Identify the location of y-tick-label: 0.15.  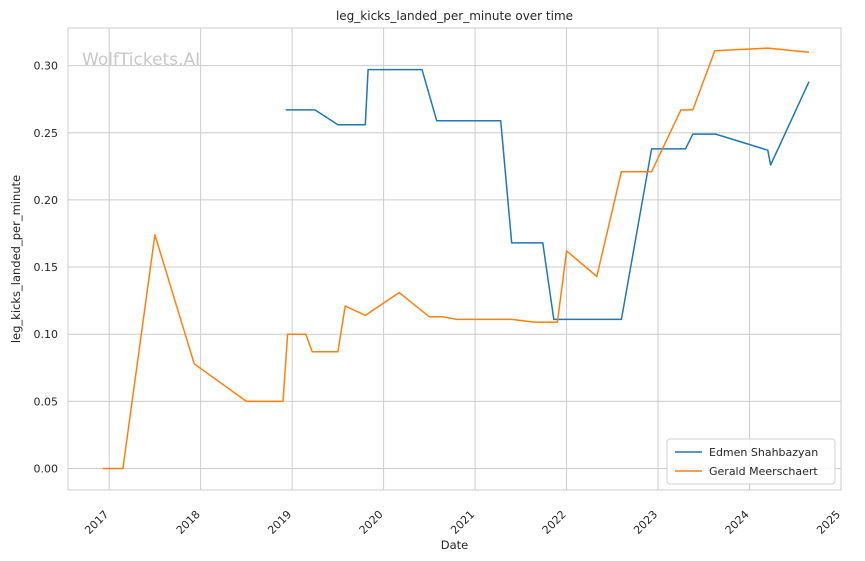
(46, 267).